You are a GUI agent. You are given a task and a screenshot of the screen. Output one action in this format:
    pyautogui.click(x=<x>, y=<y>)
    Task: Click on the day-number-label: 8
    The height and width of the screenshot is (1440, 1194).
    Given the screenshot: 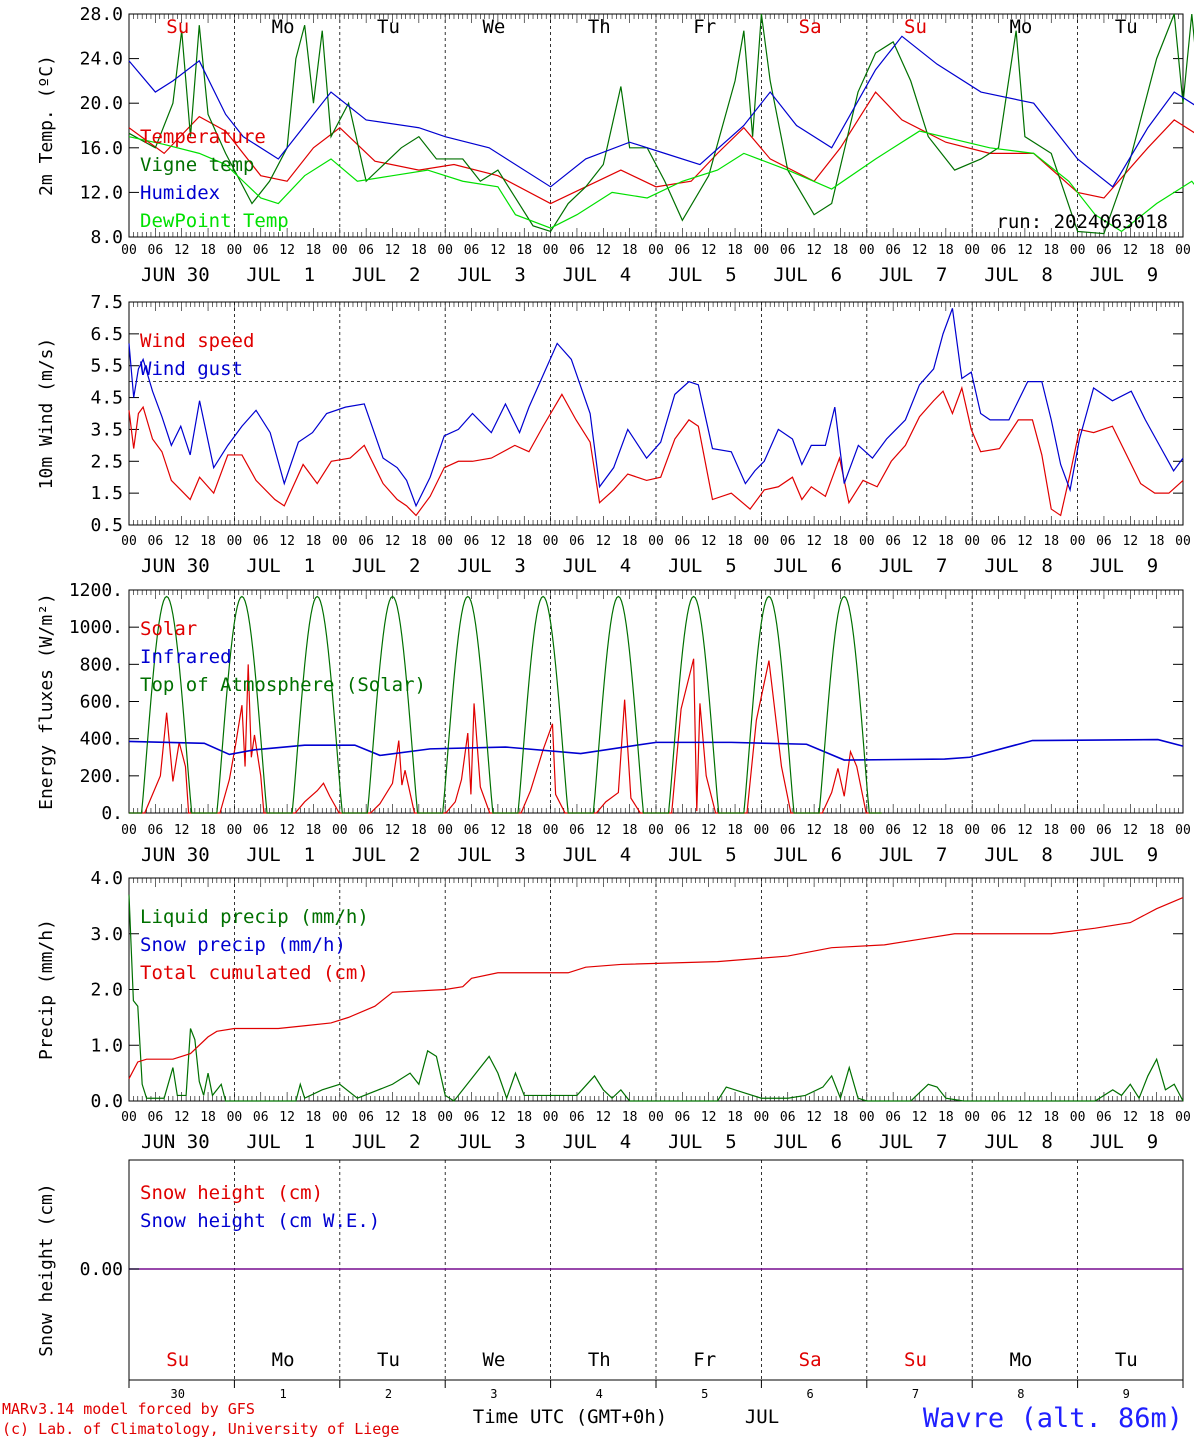 What is the action you would take?
    pyautogui.click(x=1020, y=1394)
    